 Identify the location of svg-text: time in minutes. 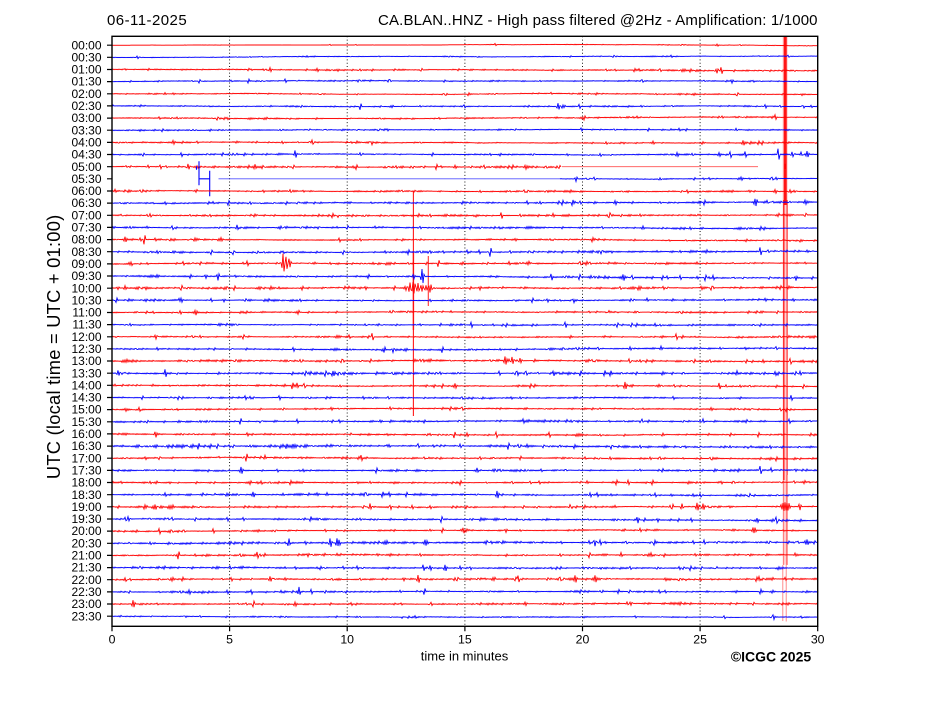
(465, 656).